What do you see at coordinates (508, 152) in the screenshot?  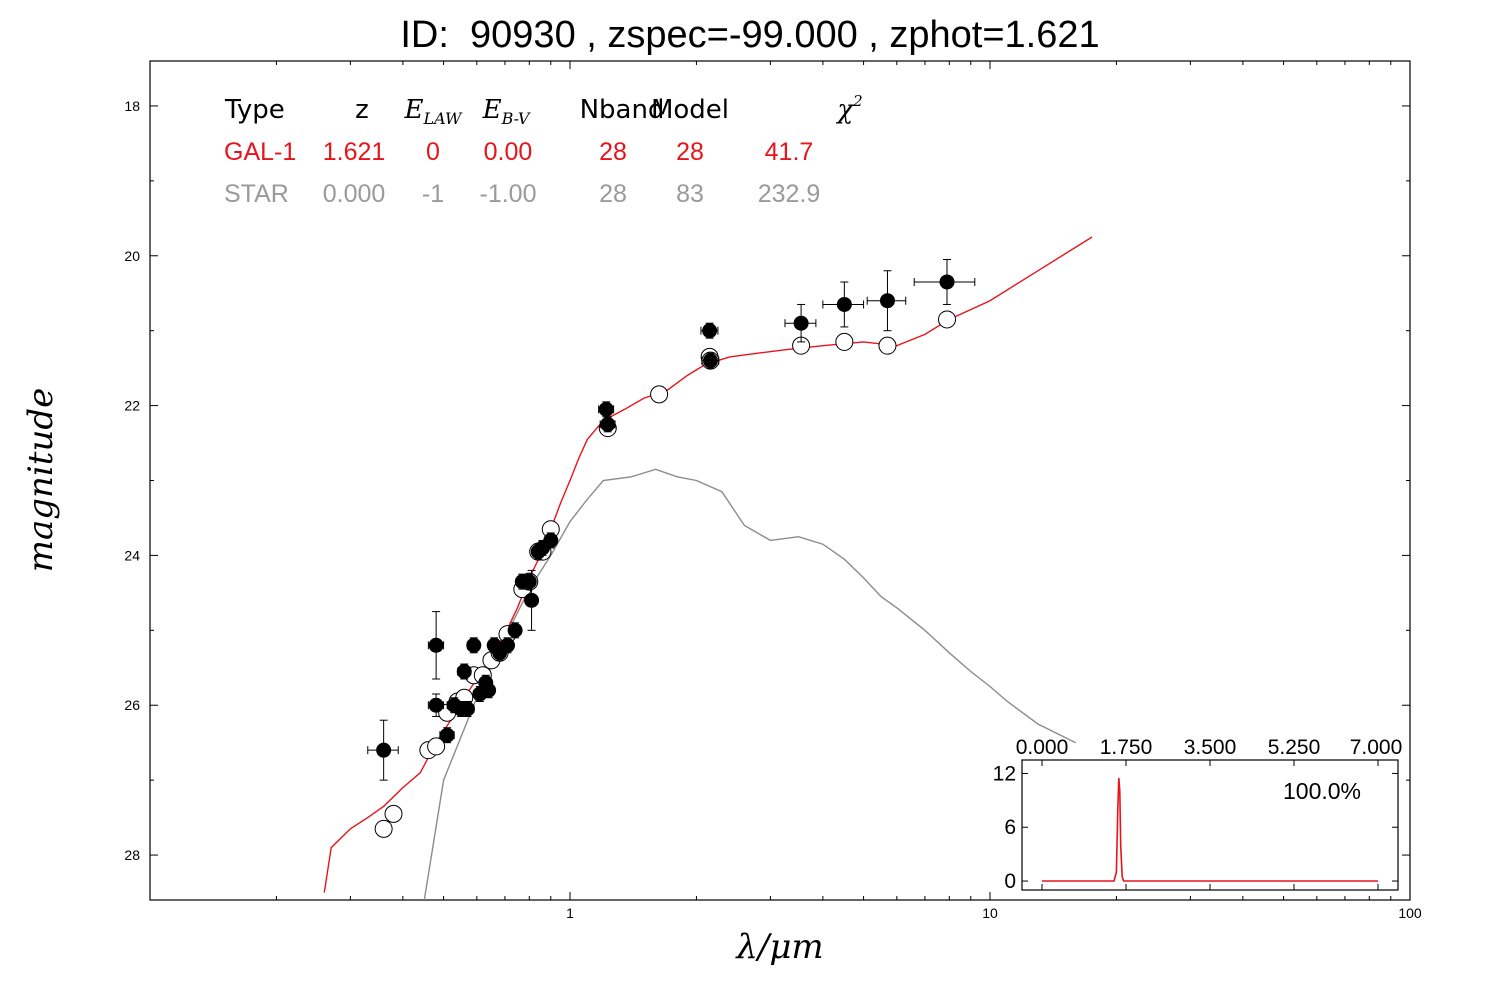 I see `table-cell-galaxy: 0.00` at bounding box center [508, 152].